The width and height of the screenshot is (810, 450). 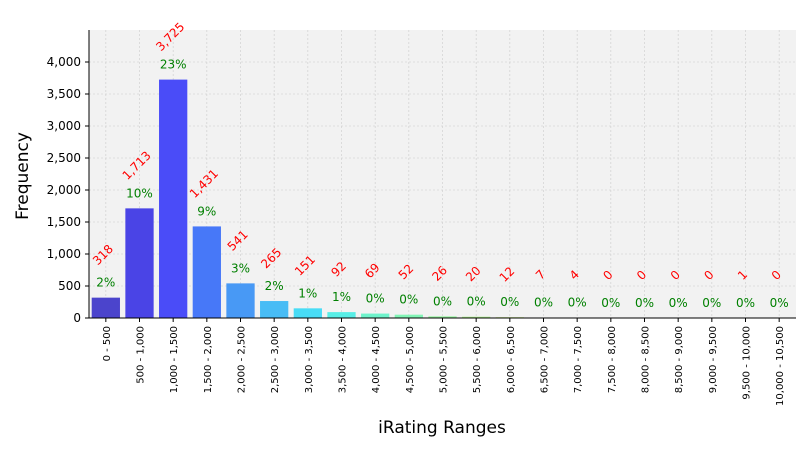 What do you see at coordinates (275, 359) in the screenshot?
I see `x-tick-label: 2,500 - 3,000` at bounding box center [275, 359].